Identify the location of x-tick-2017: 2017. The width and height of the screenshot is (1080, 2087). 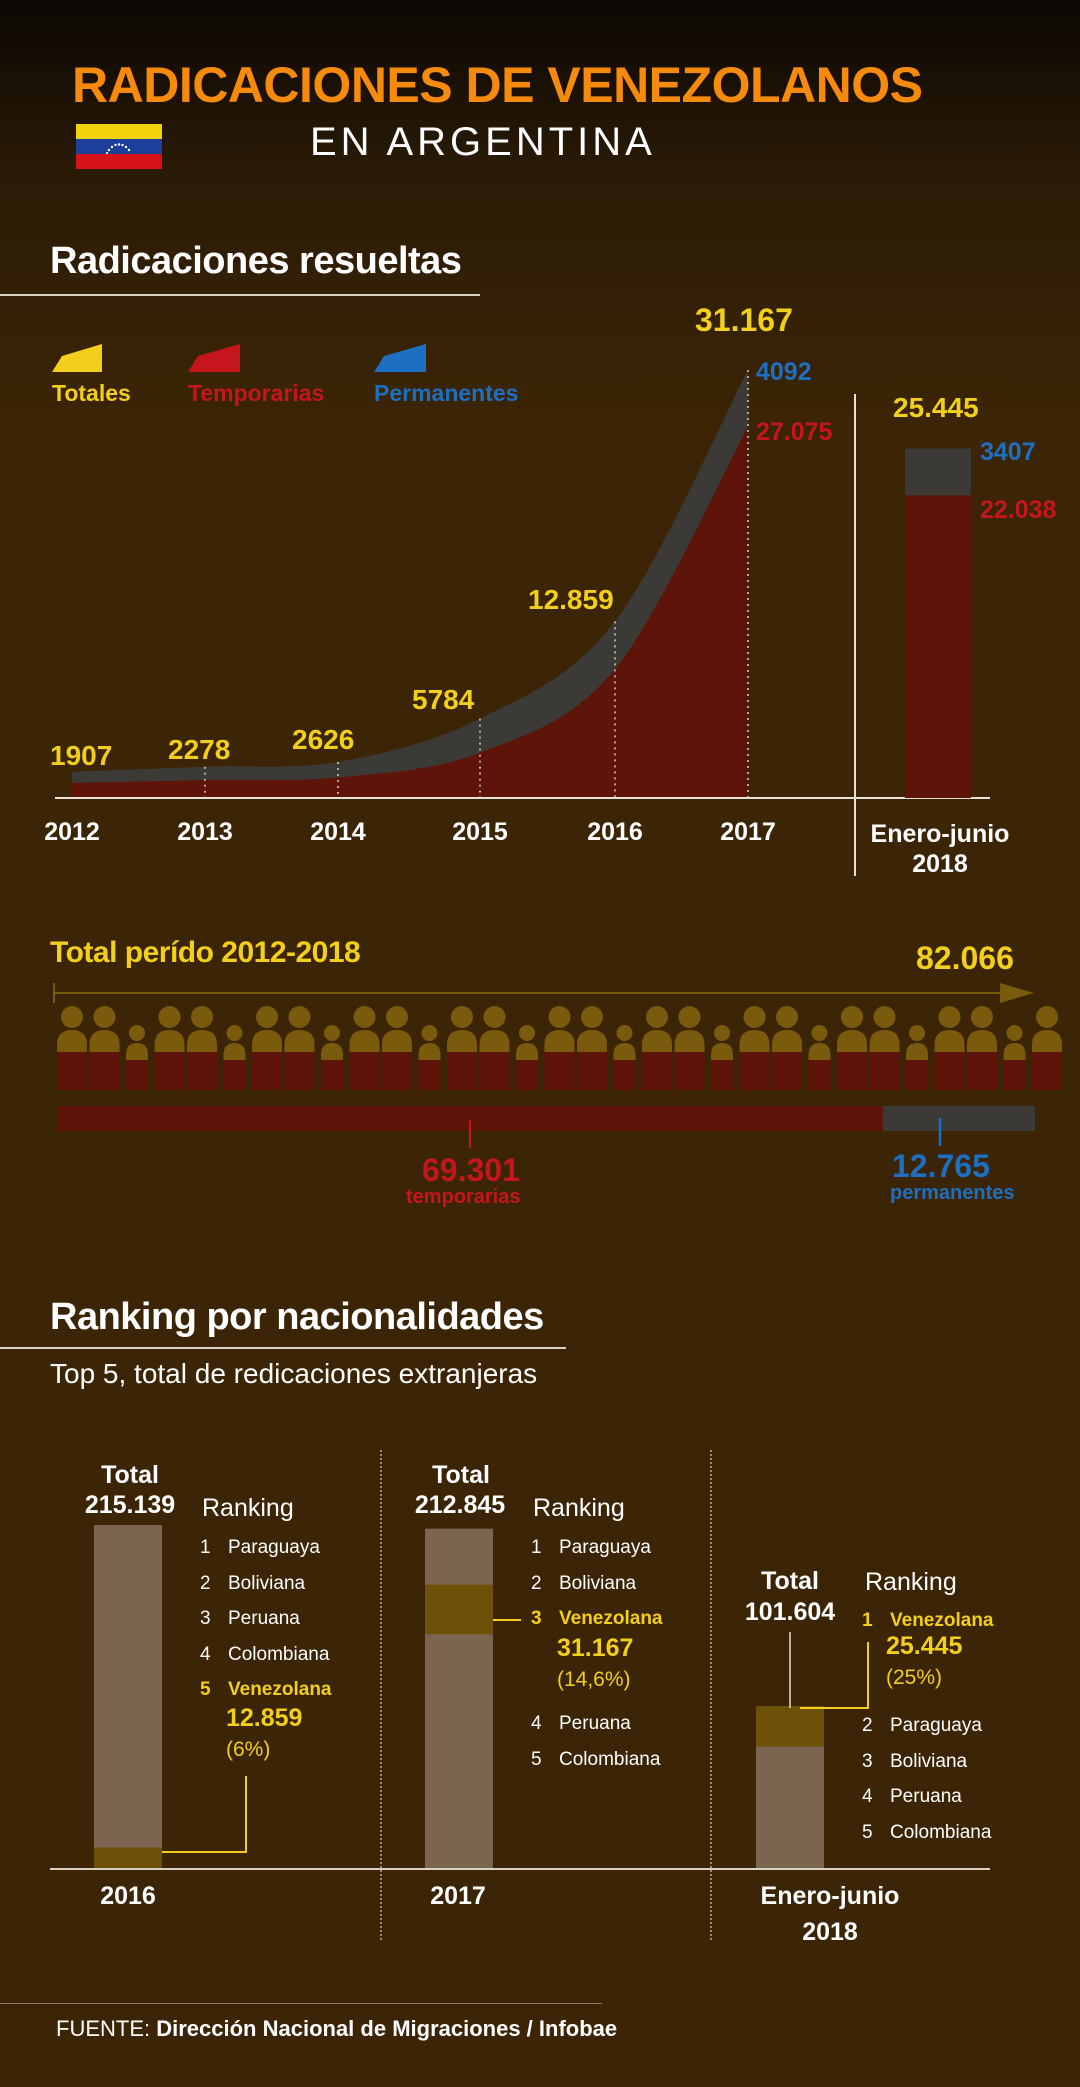
(748, 832).